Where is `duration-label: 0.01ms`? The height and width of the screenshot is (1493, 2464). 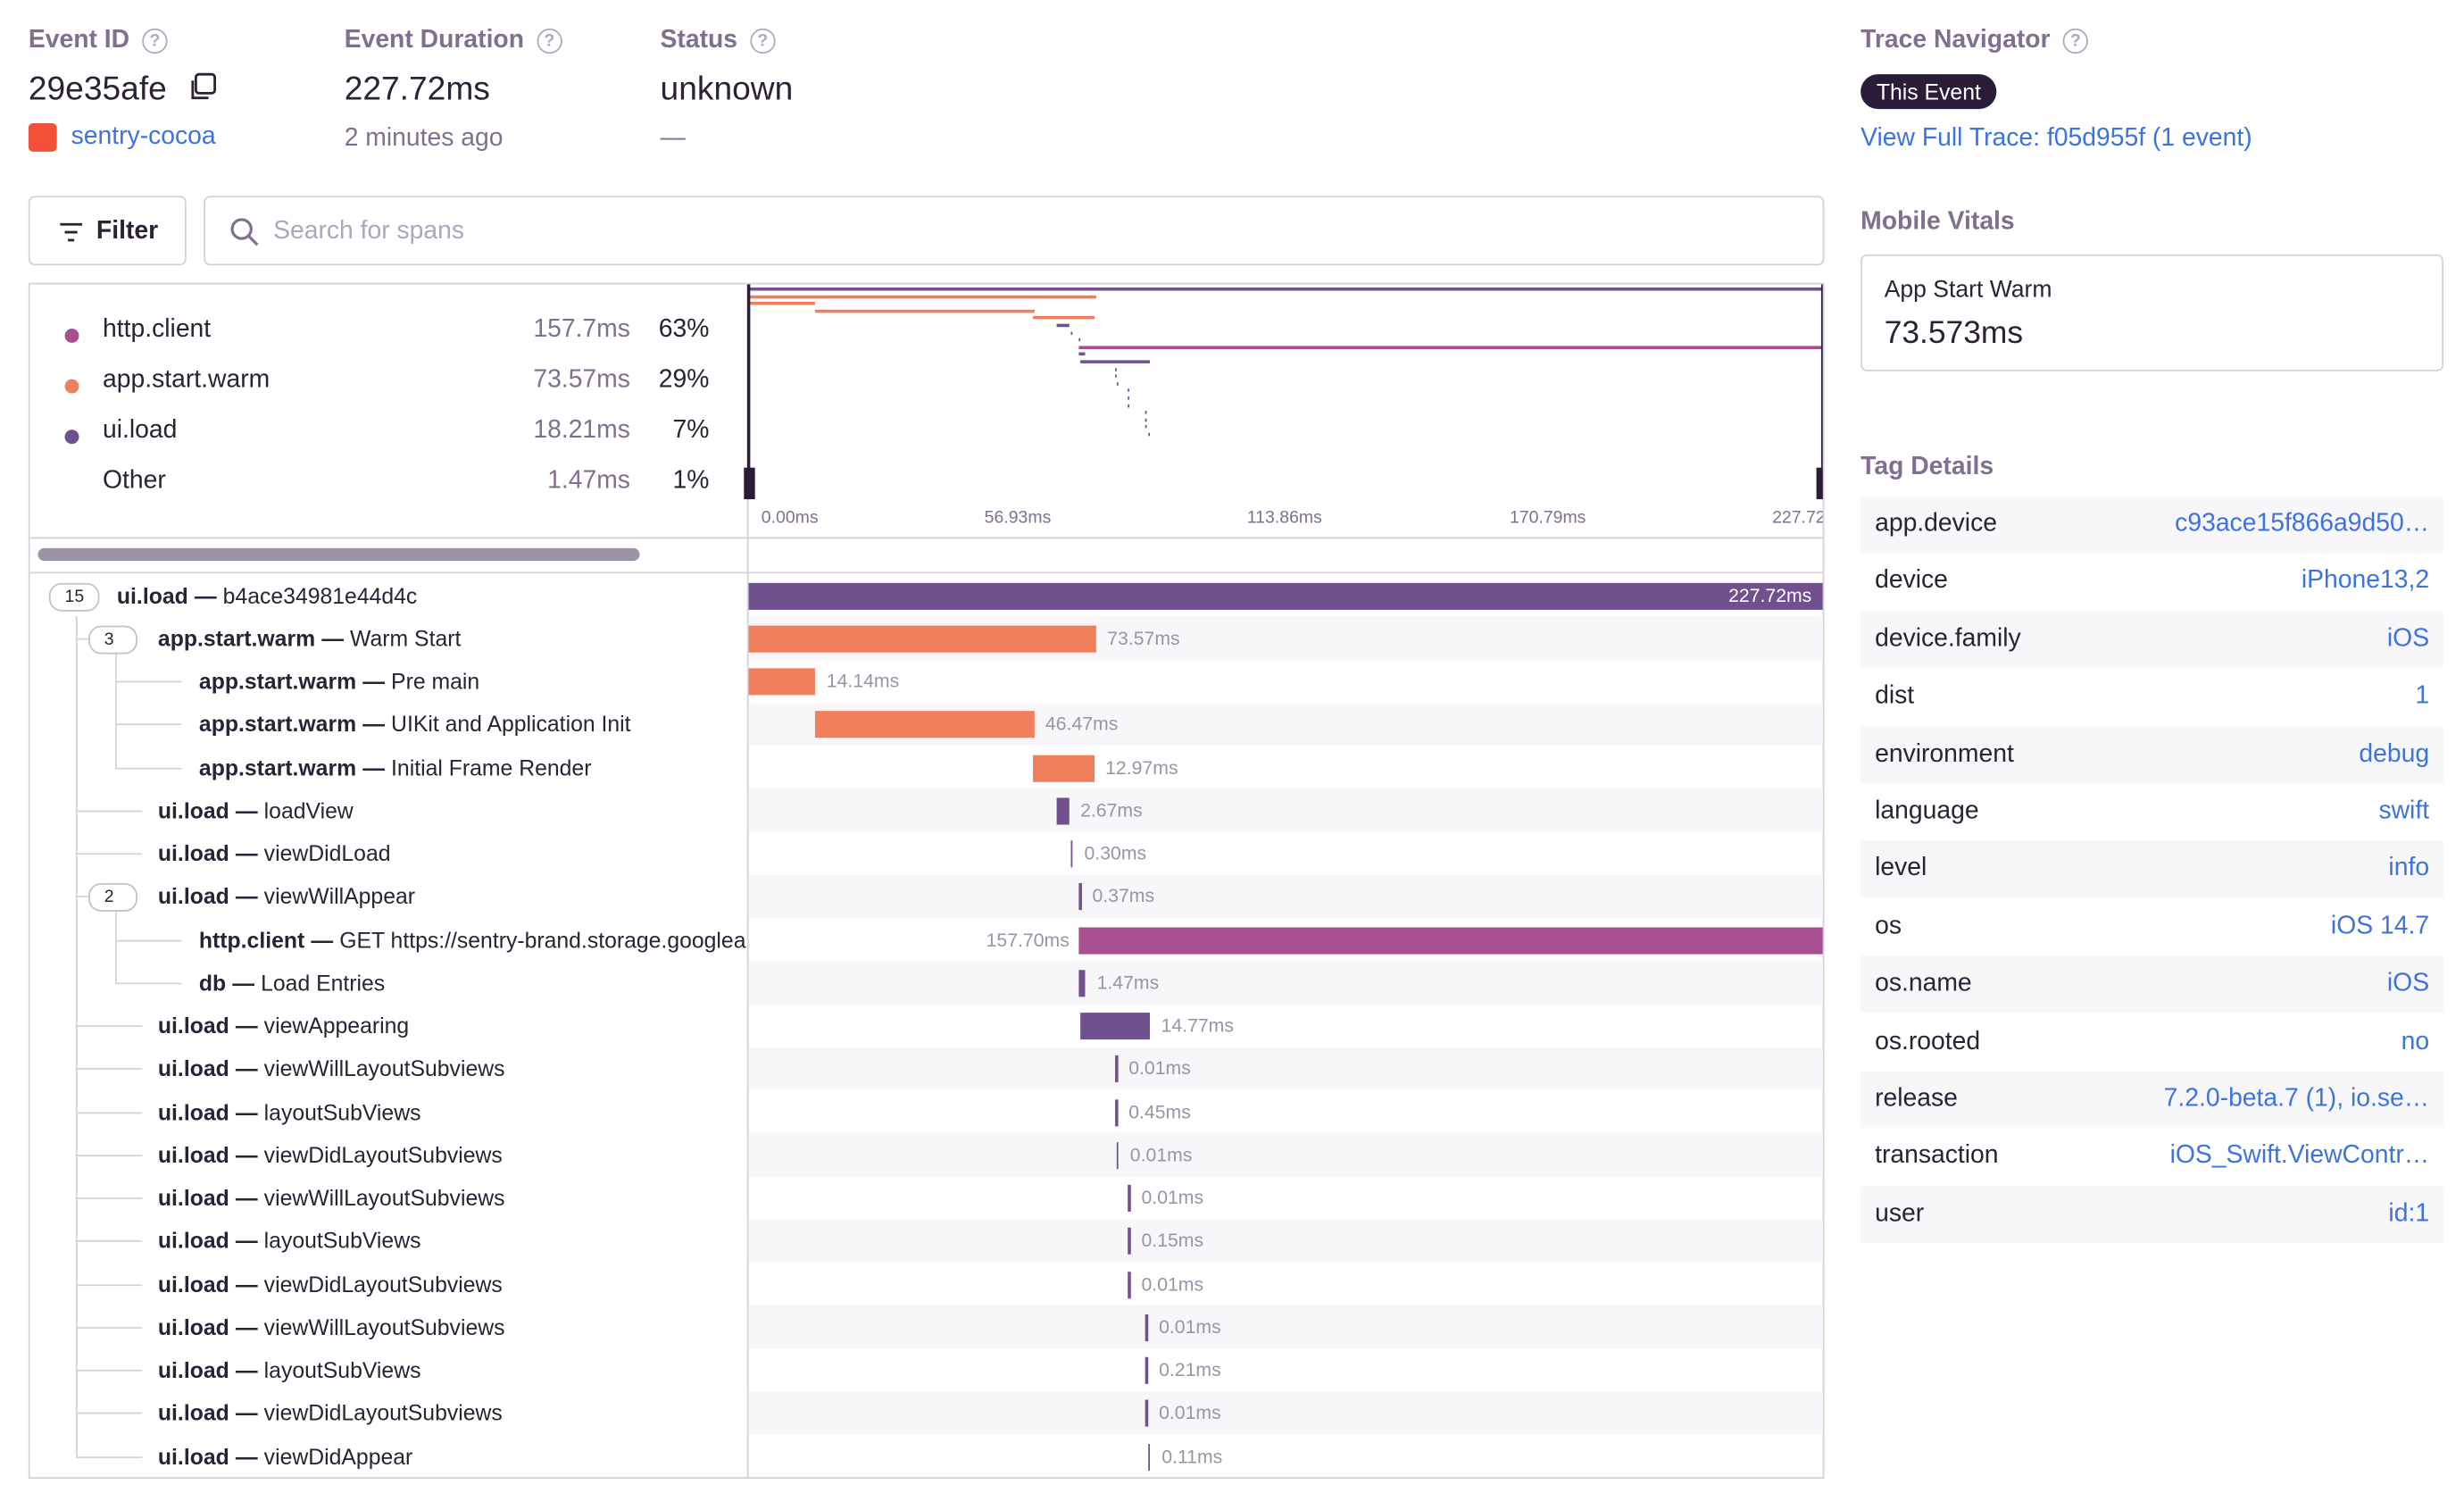
duration-label: 0.01ms is located at coordinates (1190, 1412).